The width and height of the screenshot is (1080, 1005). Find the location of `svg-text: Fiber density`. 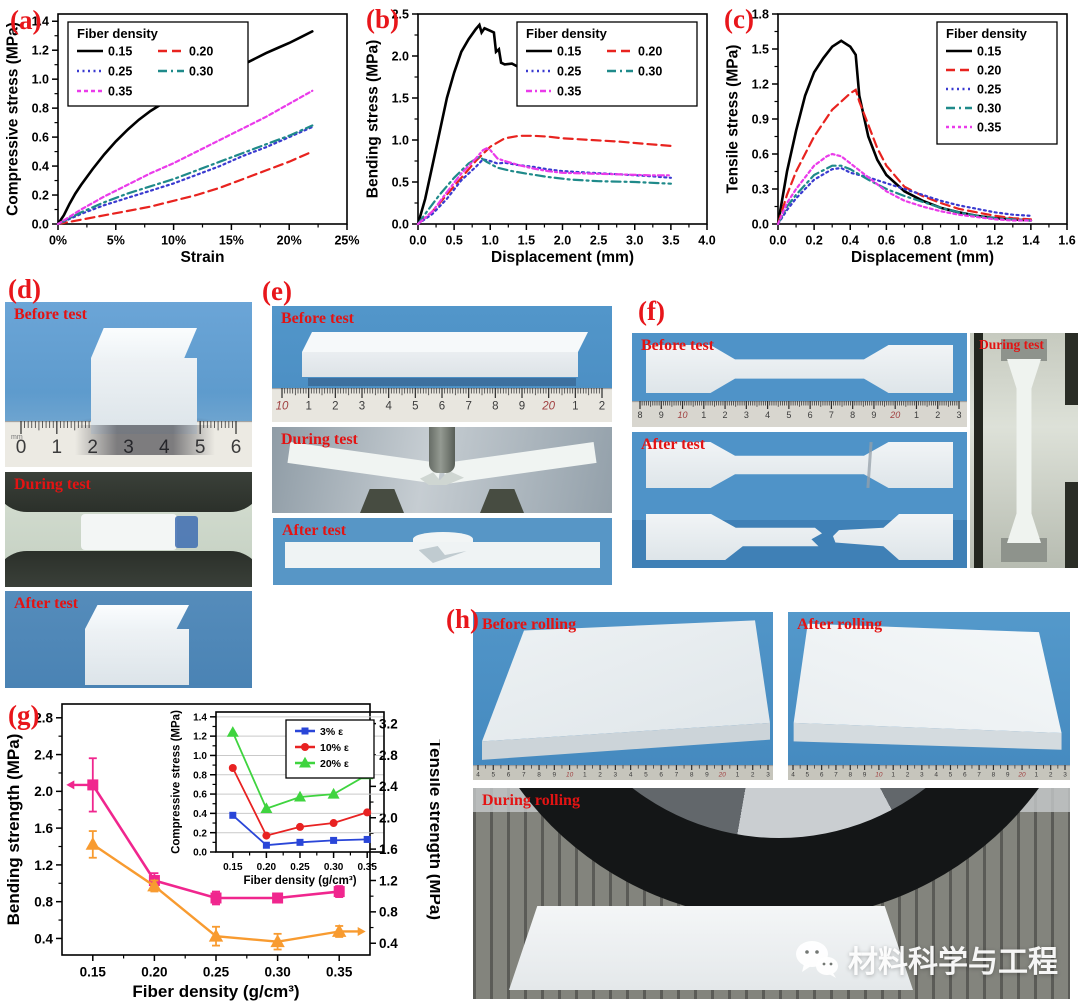

svg-text: Fiber density is located at coordinates (987, 33).